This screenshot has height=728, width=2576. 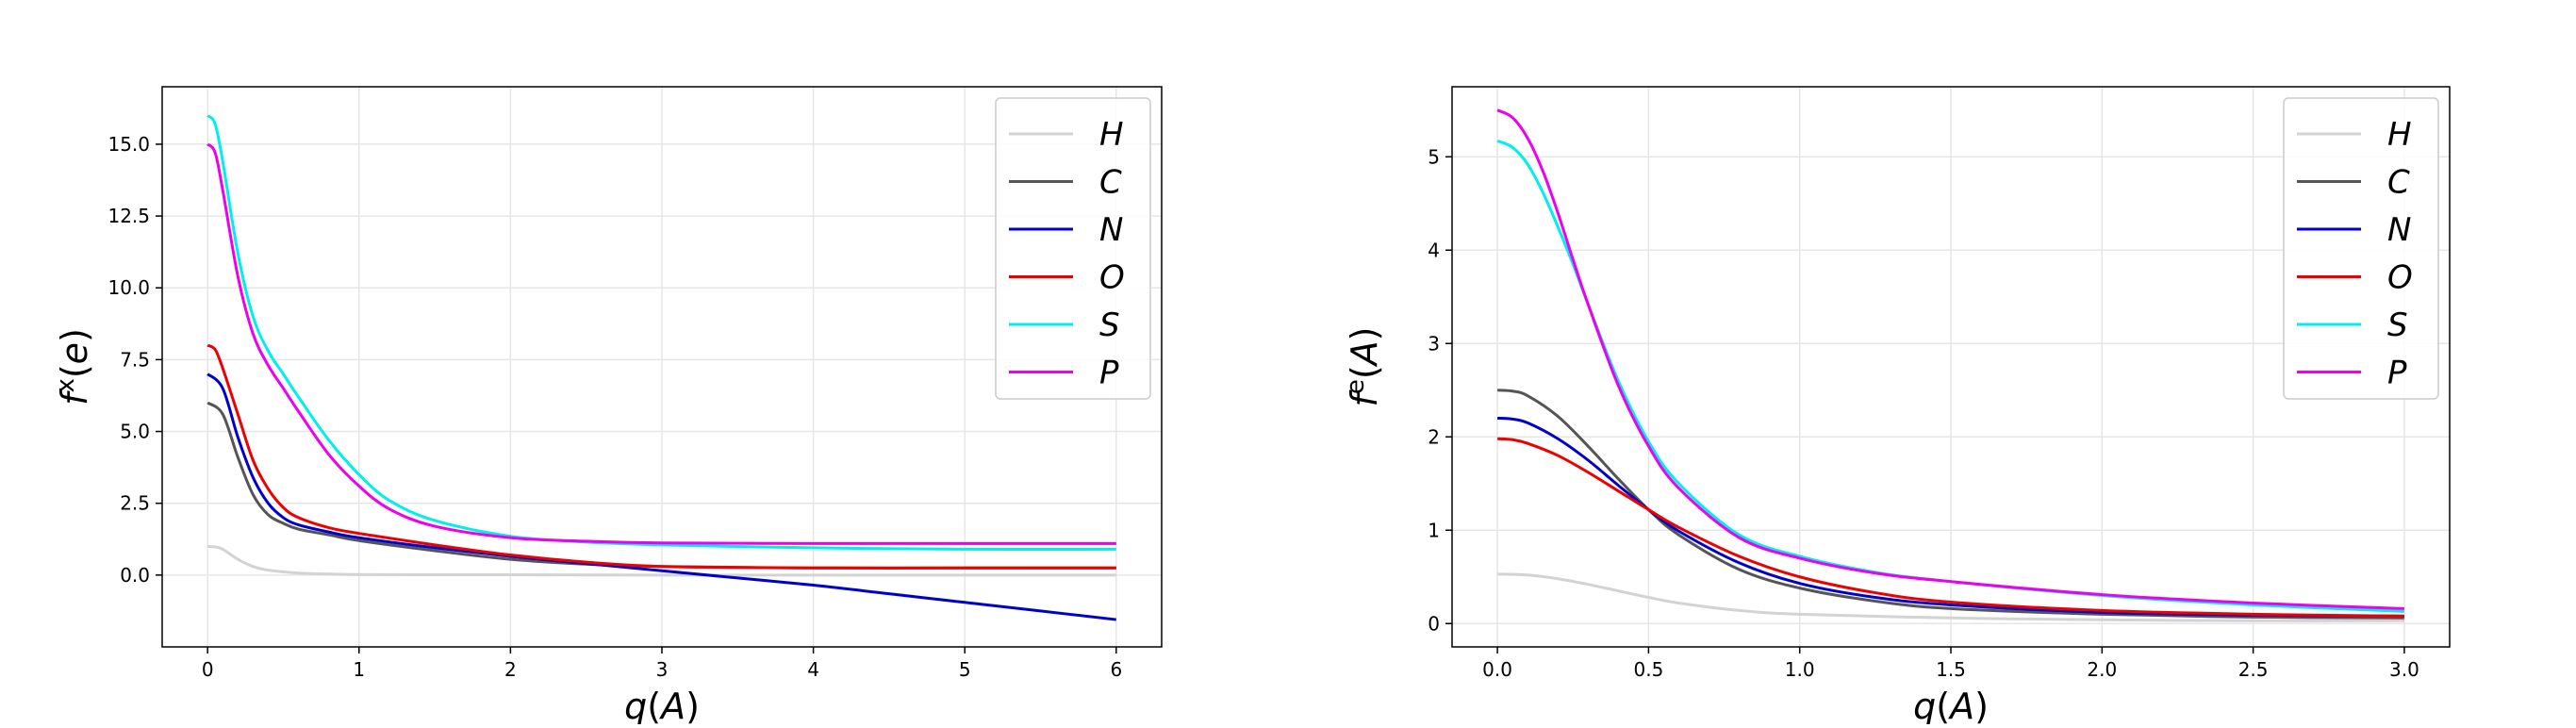 What do you see at coordinates (135, 503) in the screenshot?
I see `y-tick-label: 2.5` at bounding box center [135, 503].